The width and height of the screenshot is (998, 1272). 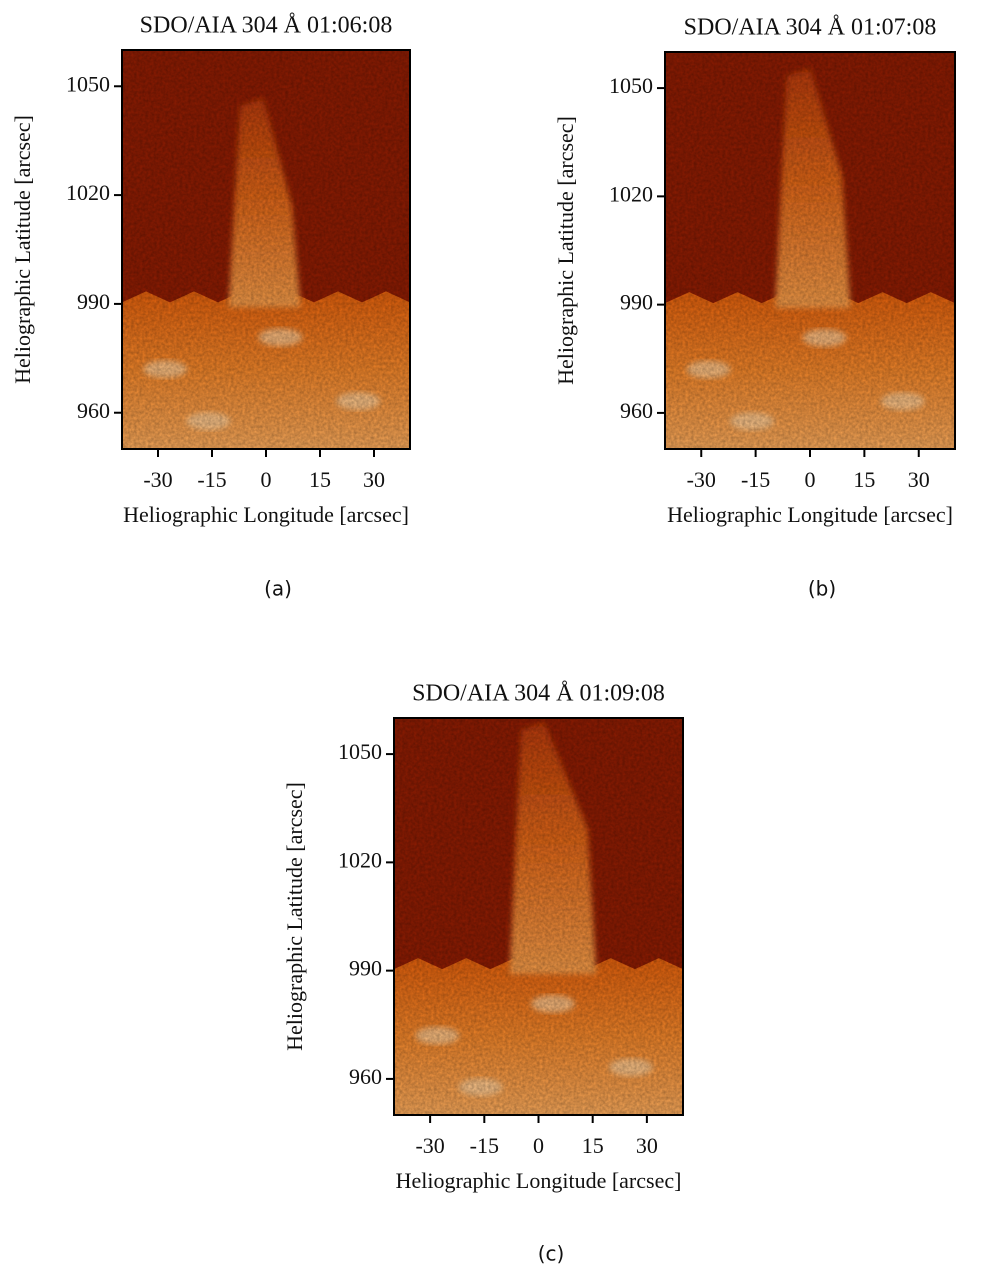 What do you see at coordinates (822, 589) in the screenshot?
I see `panel-caption: (b)` at bounding box center [822, 589].